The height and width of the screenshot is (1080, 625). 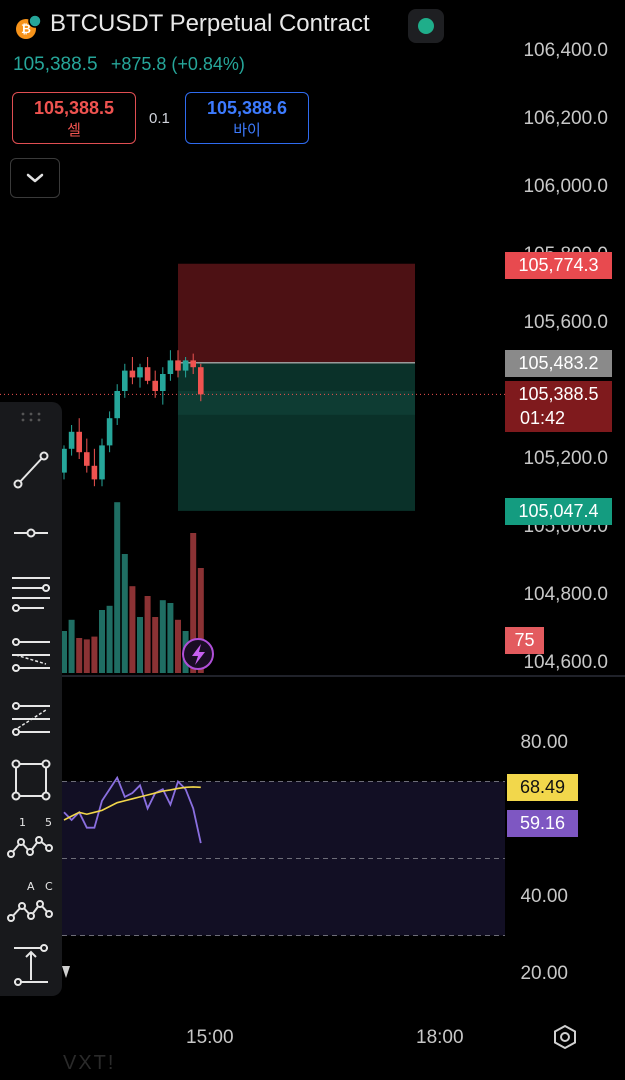 What do you see at coordinates (565, 50) in the screenshot?
I see `price-tick: 106,400.0` at bounding box center [565, 50].